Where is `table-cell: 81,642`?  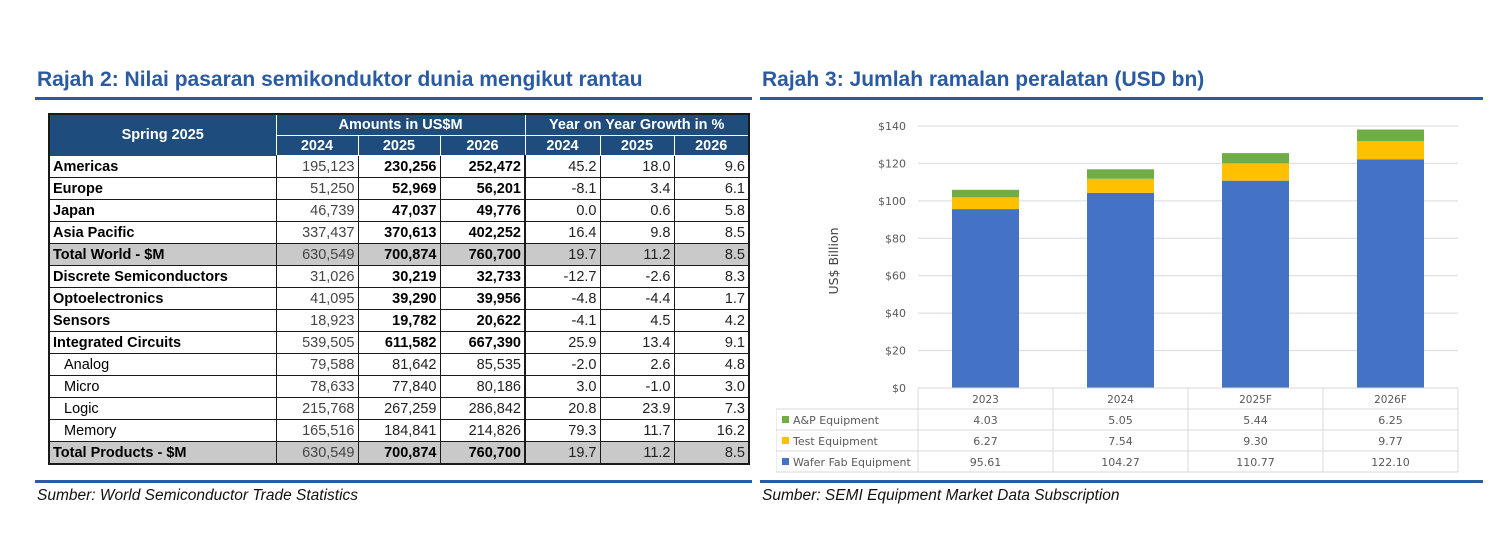
table-cell: 81,642 is located at coordinates (399, 364).